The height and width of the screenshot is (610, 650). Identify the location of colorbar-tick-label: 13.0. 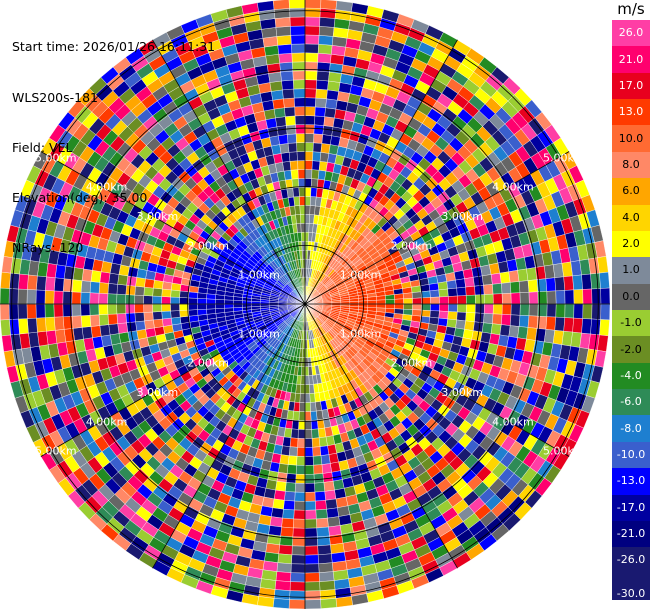
(631, 112).